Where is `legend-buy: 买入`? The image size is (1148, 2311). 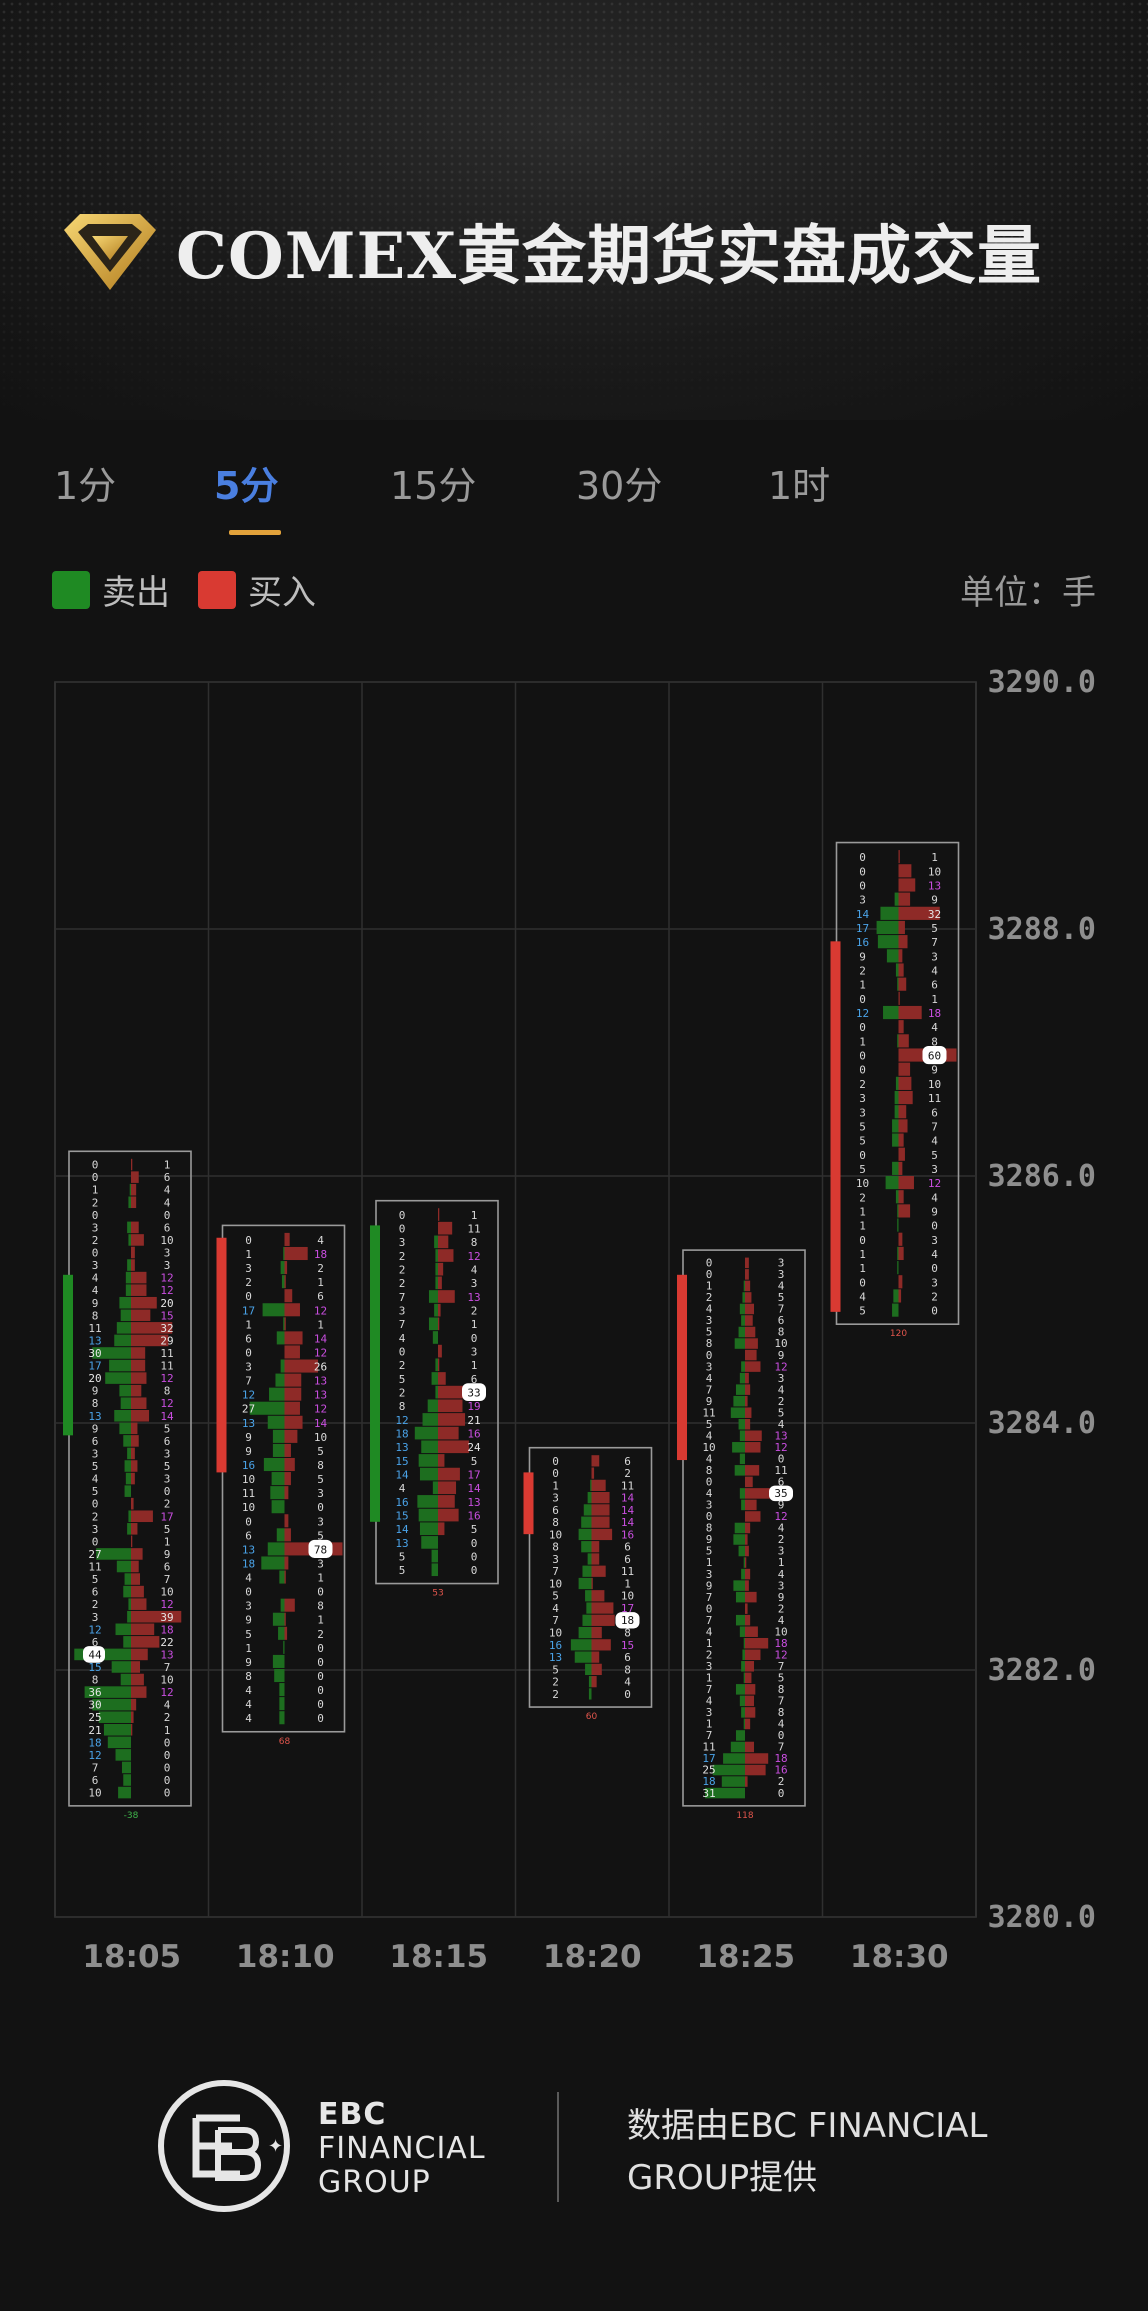 legend-buy: 买入 is located at coordinates (257, 589).